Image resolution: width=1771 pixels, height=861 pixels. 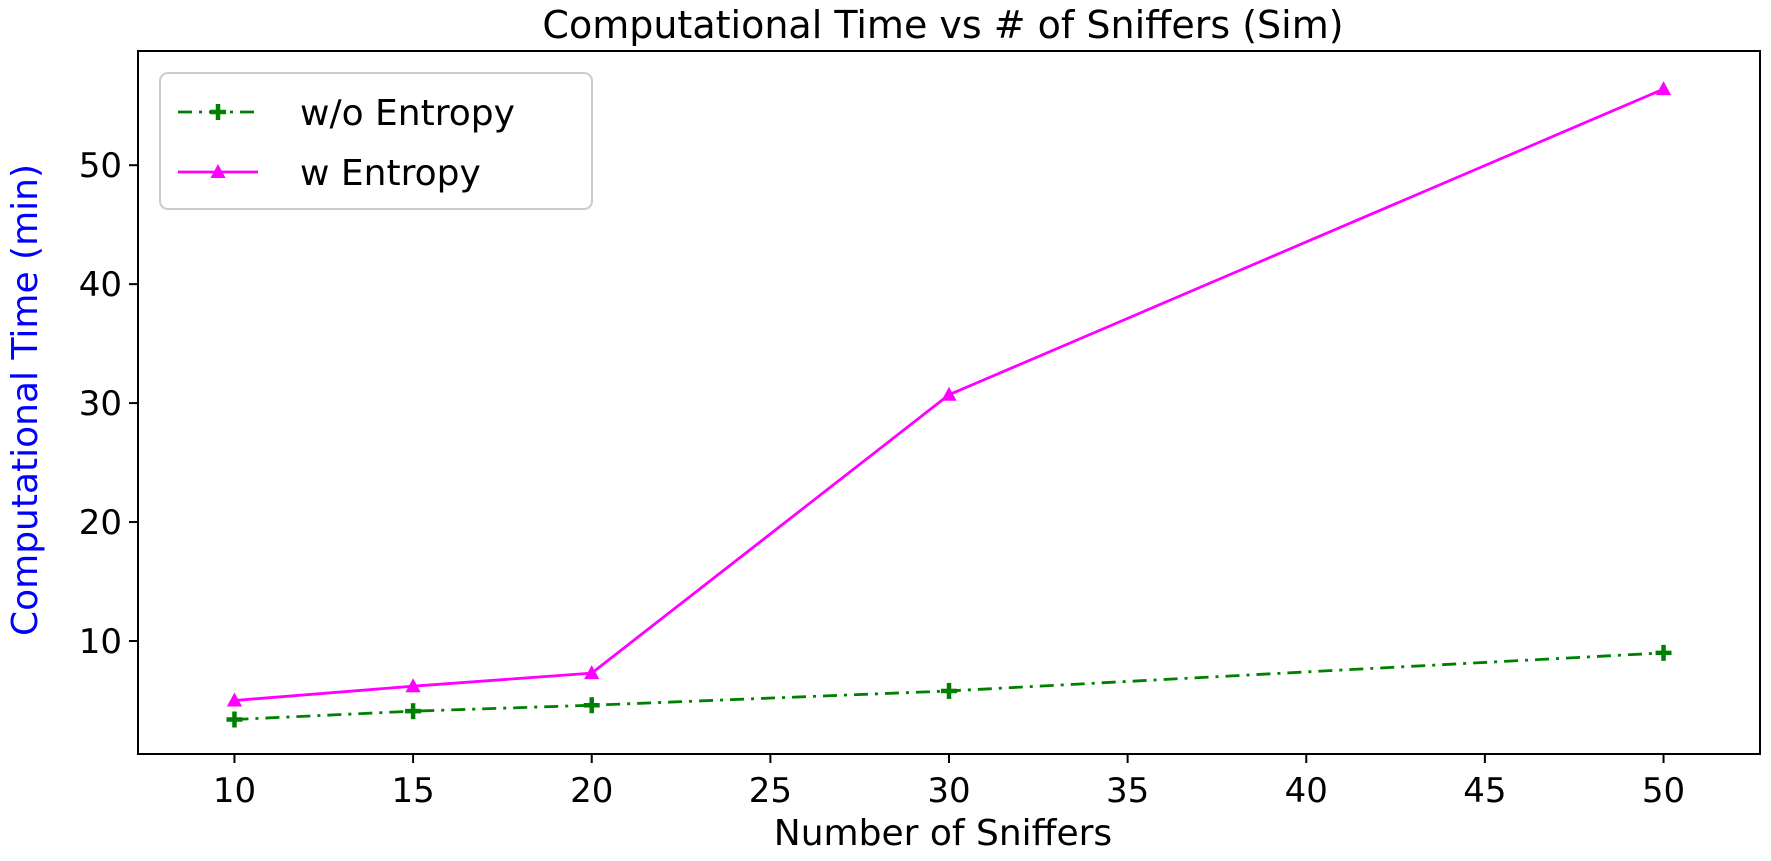 I want to click on x-axis: 10 15 20 25 30 35 40 45 50, so click(x=949, y=782).